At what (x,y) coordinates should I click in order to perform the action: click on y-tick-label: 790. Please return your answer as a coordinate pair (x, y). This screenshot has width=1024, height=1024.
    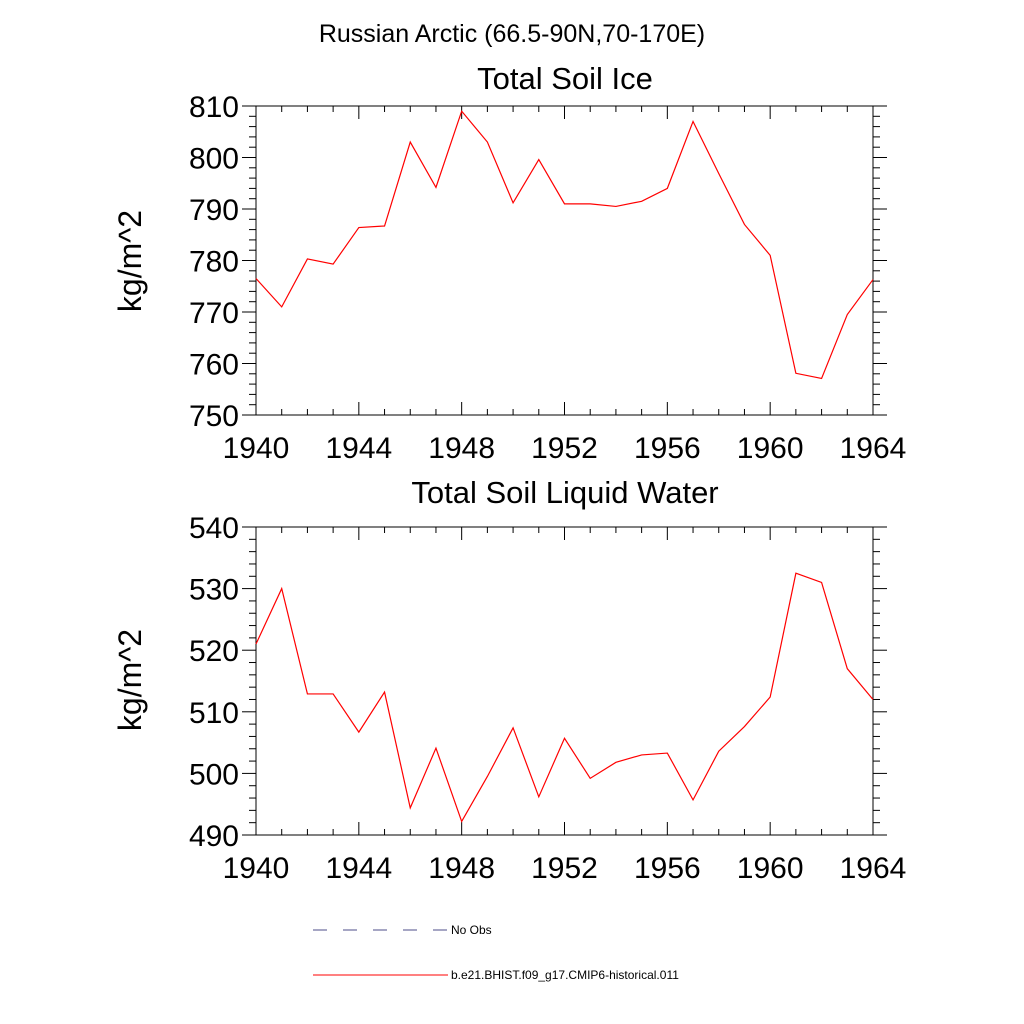
    Looking at the image, I should click on (214, 210).